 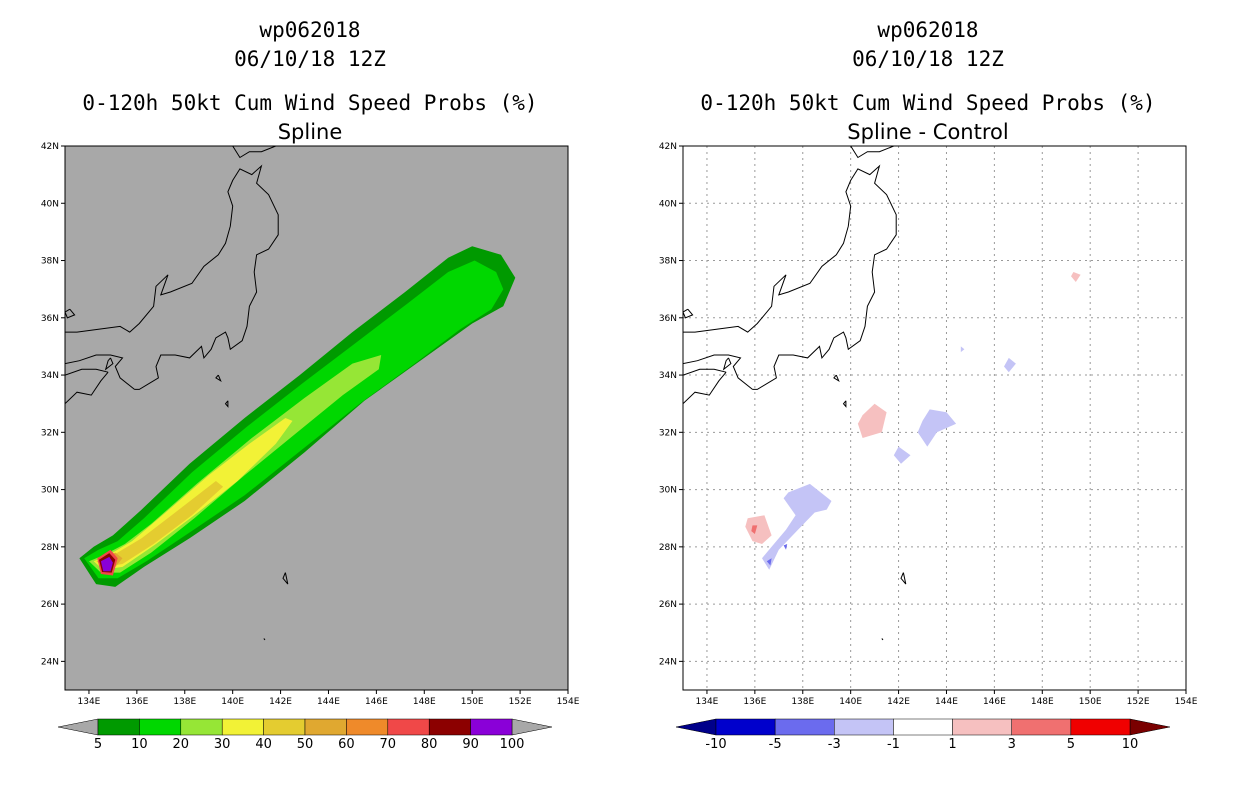 I want to click on left-lat-label-26: 26N, so click(x=50, y=605).